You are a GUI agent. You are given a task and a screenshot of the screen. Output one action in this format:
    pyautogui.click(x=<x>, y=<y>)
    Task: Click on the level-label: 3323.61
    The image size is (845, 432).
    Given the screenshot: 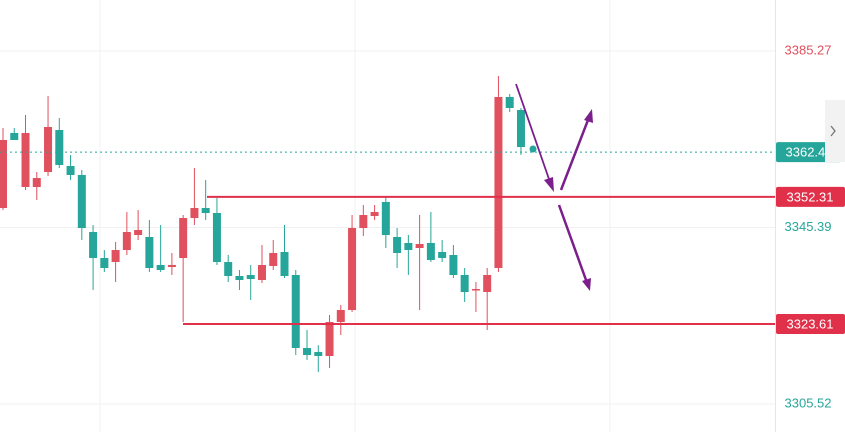 What is the action you would take?
    pyautogui.click(x=810, y=323)
    